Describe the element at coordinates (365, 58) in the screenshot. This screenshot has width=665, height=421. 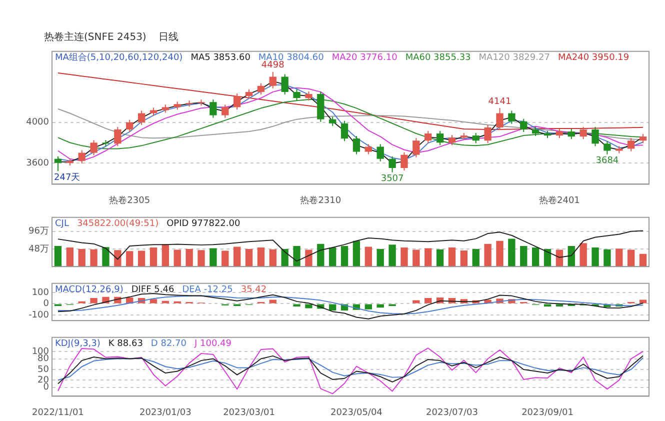
I see `text: MA20 3776.10` at that location.